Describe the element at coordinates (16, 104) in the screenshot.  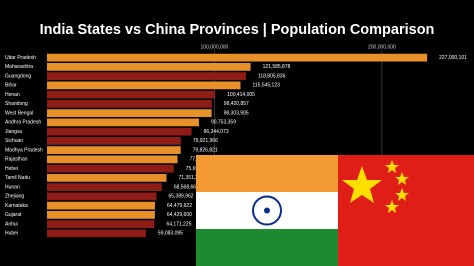
I see `category-label: Shandong` at that location.